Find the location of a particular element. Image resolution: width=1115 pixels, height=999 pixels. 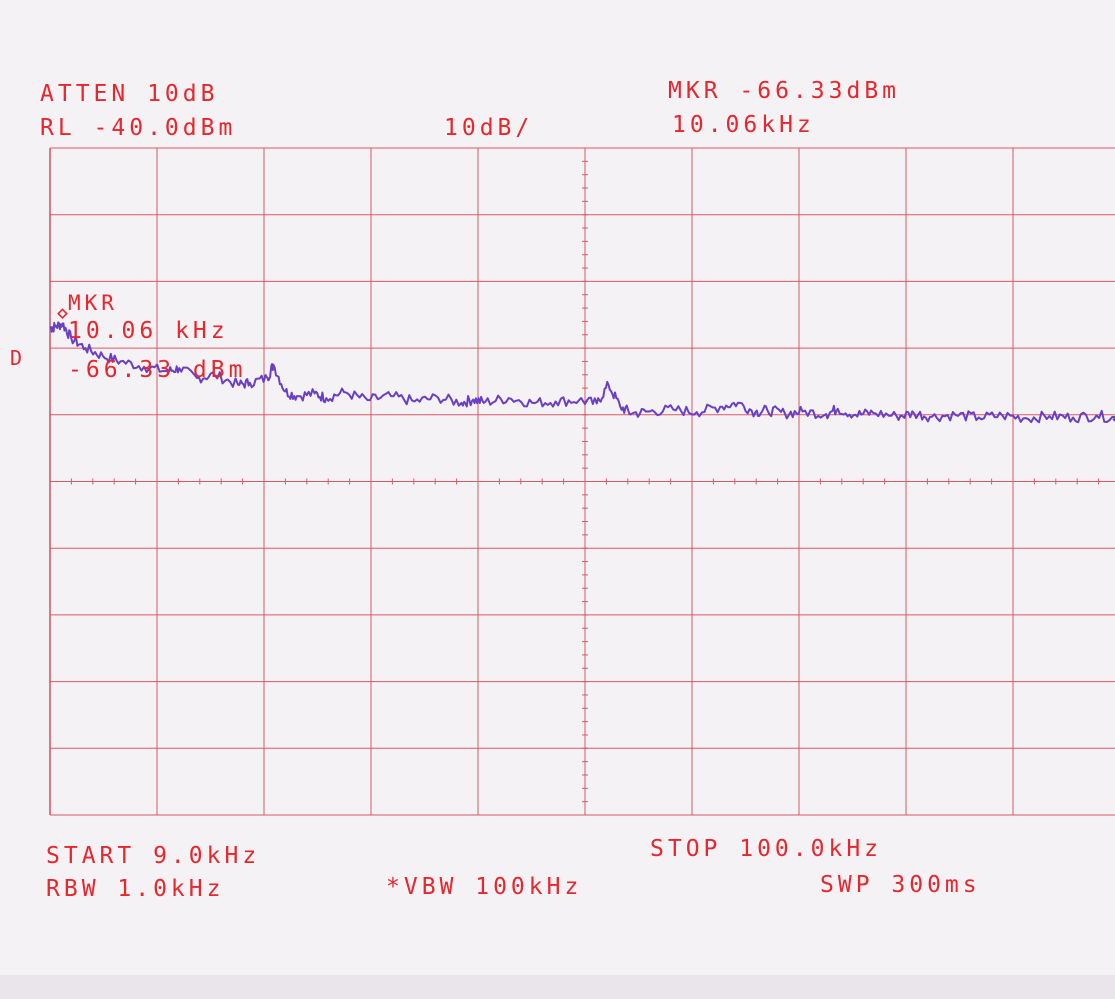

marker-annotation-freq: 10.06 kHz is located at coordinates (148, 331).